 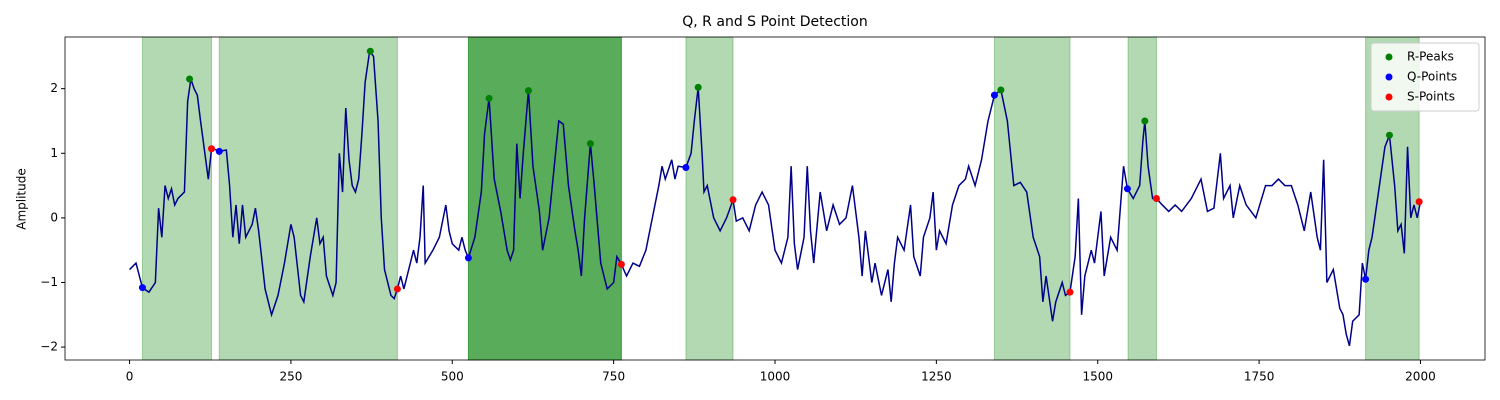 I want to click on y-axis-label: Amplitude, so click(x=22, y=199).